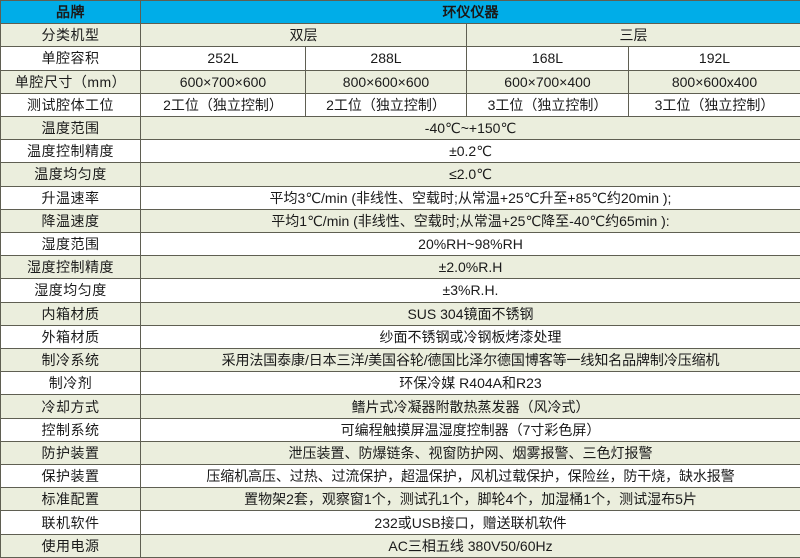  I want to click on row-label-humidity-range: 湿度范围, so click(70, 244).